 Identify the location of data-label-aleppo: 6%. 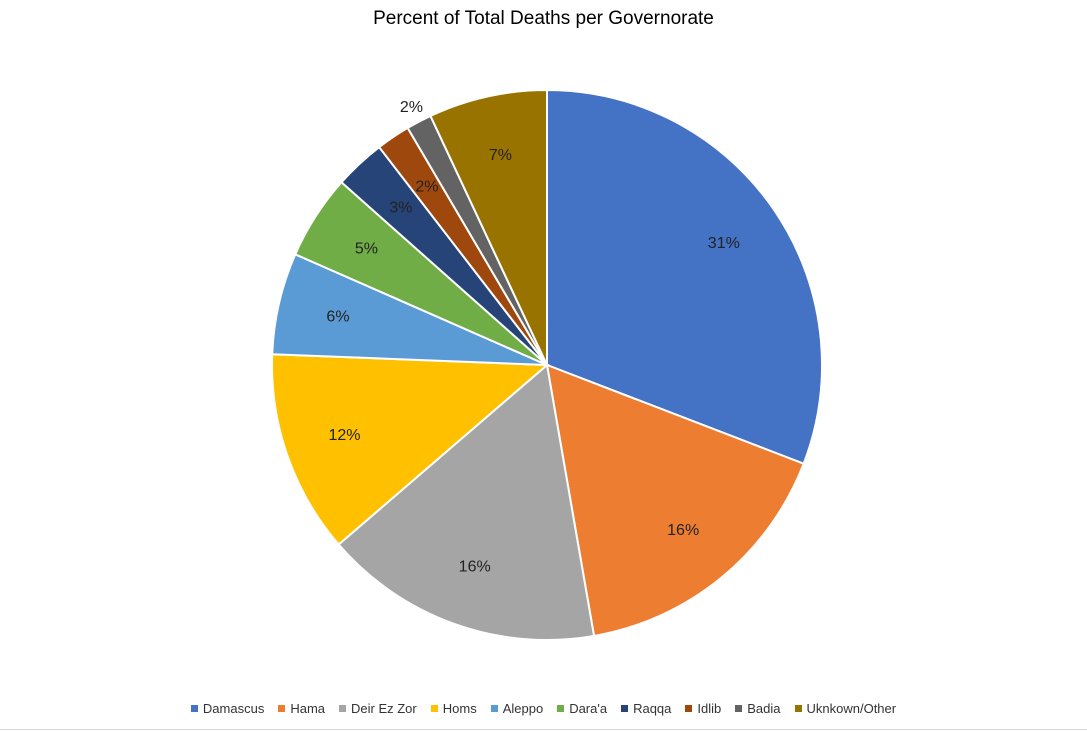
(337, 316).